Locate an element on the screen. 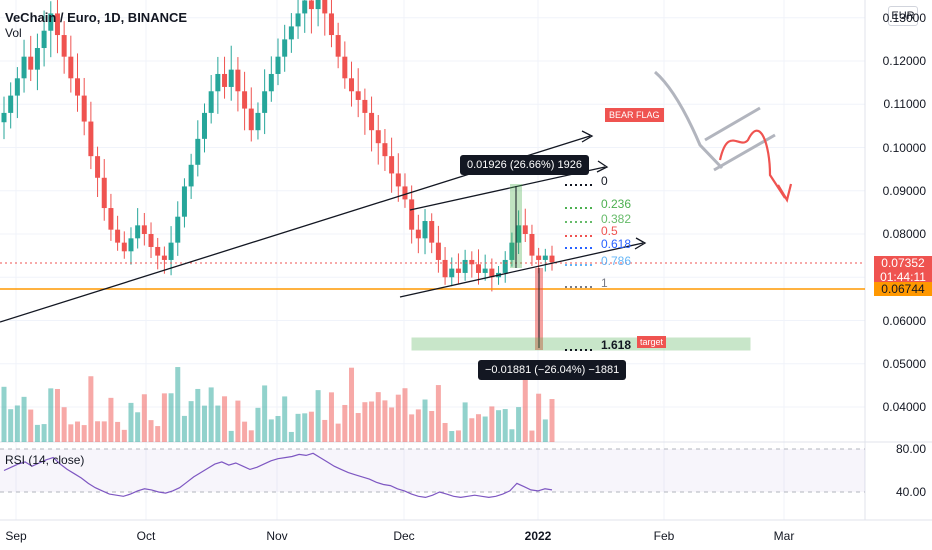  horizontal-line-price: 0.06744 is located at coordinates (903, 289).